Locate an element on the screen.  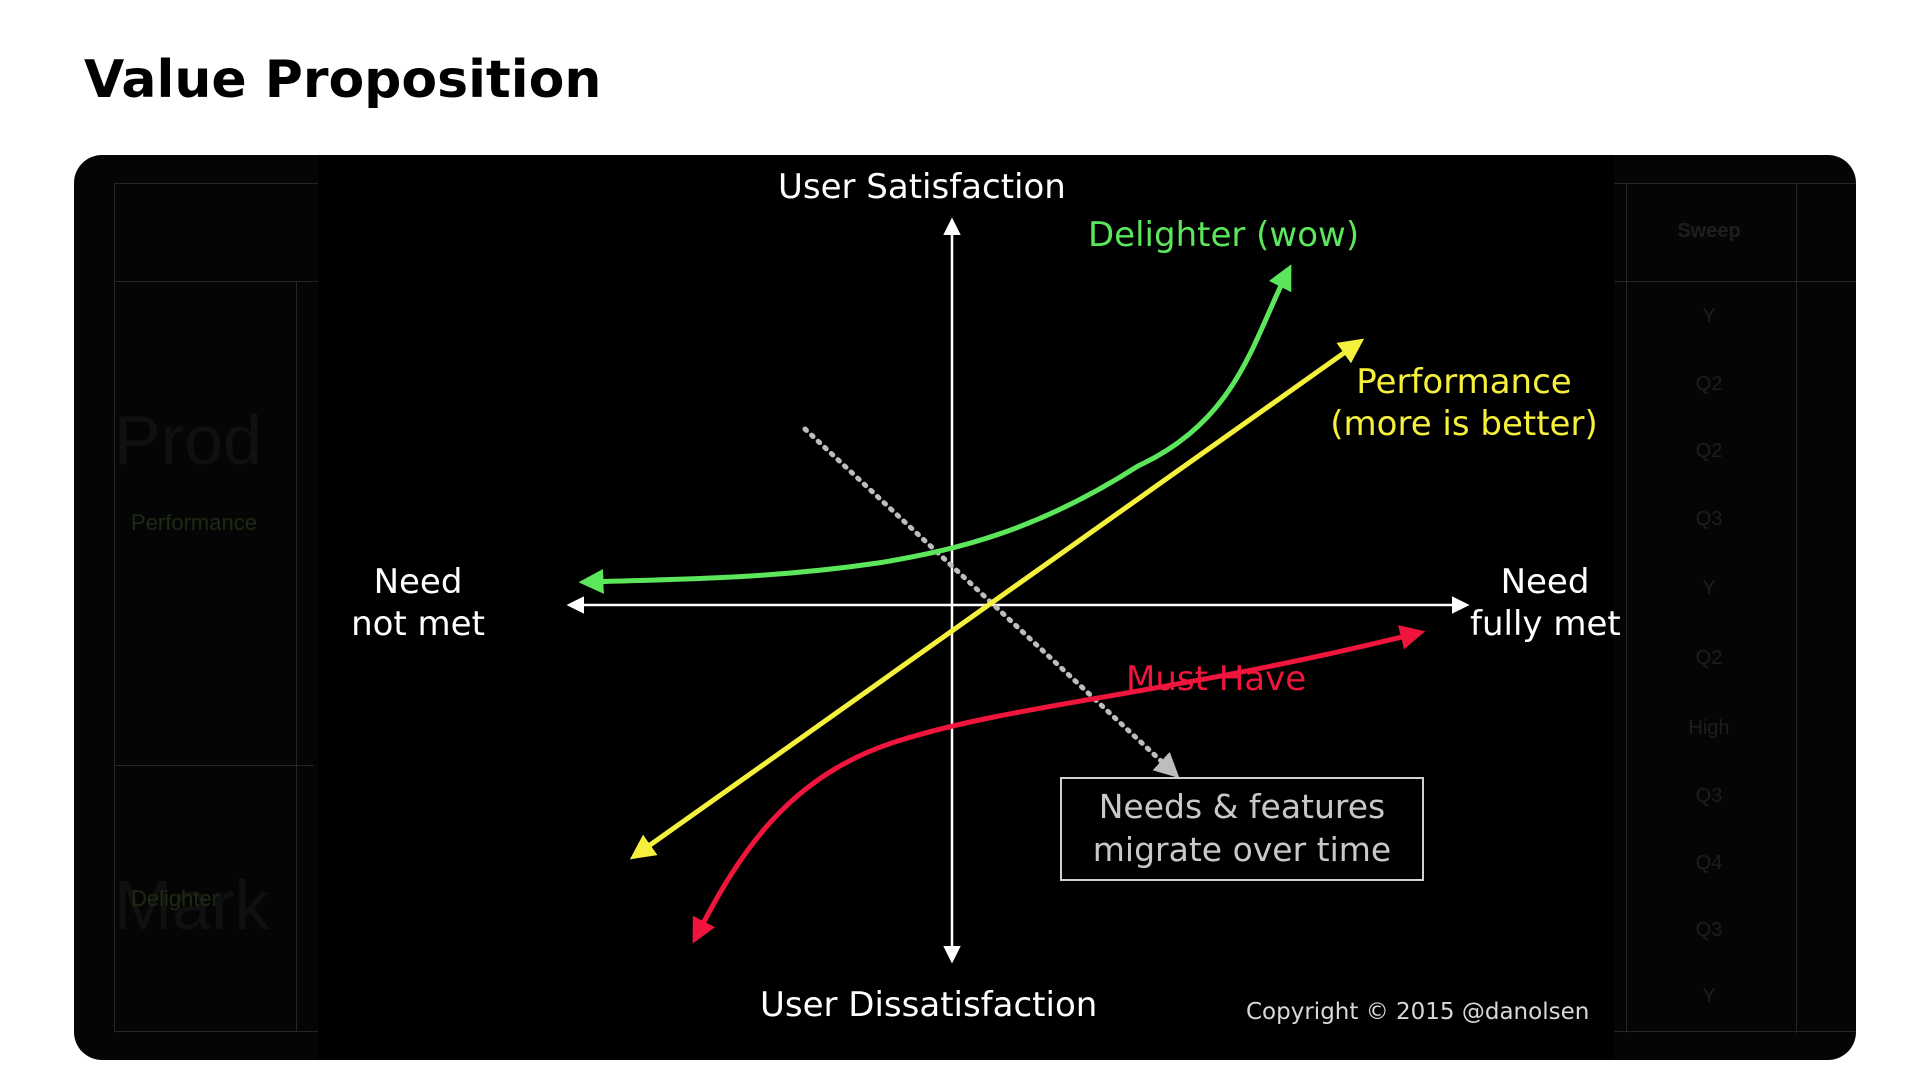
x-axis-left-label: Need not met is located at coordinates (418, 603).